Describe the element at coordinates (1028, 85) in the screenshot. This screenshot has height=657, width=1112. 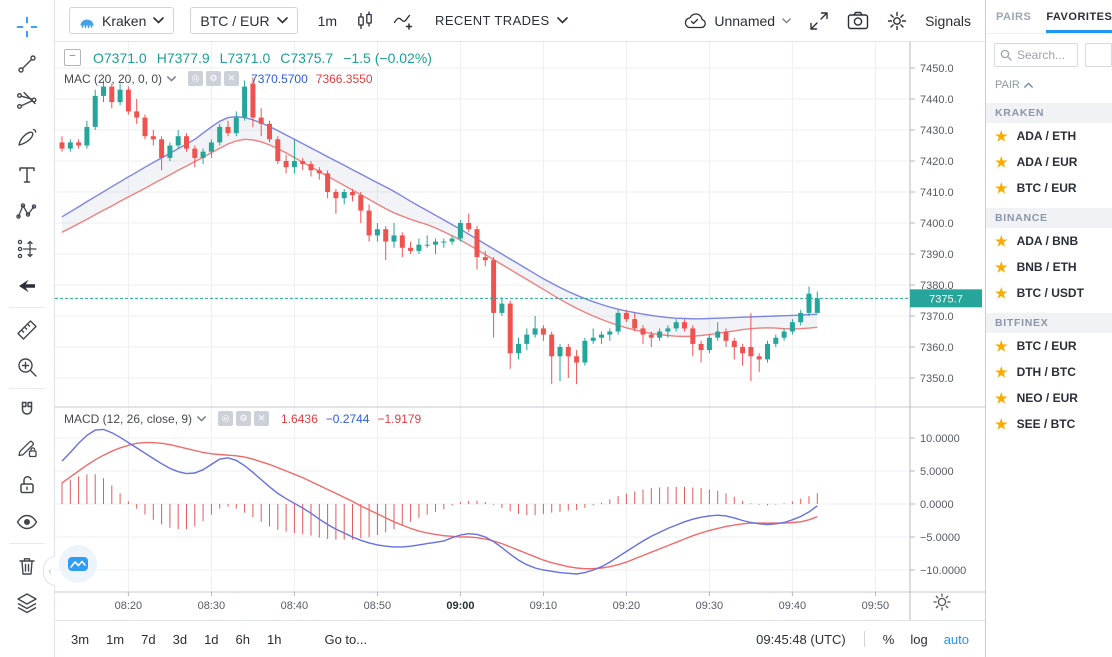
I see `sort-asc-icon` at that location.